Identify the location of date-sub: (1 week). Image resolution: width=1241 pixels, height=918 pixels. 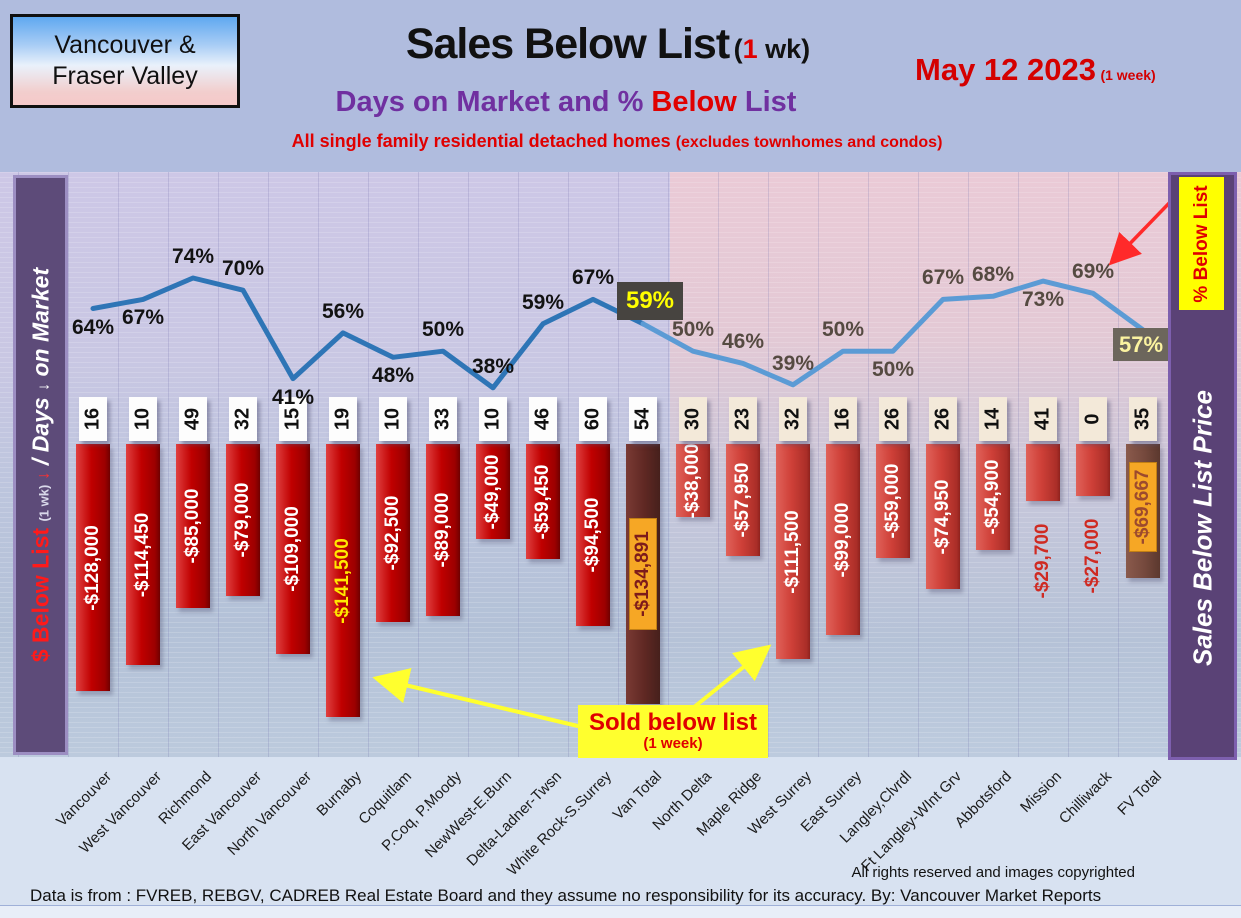
(1128, 75).